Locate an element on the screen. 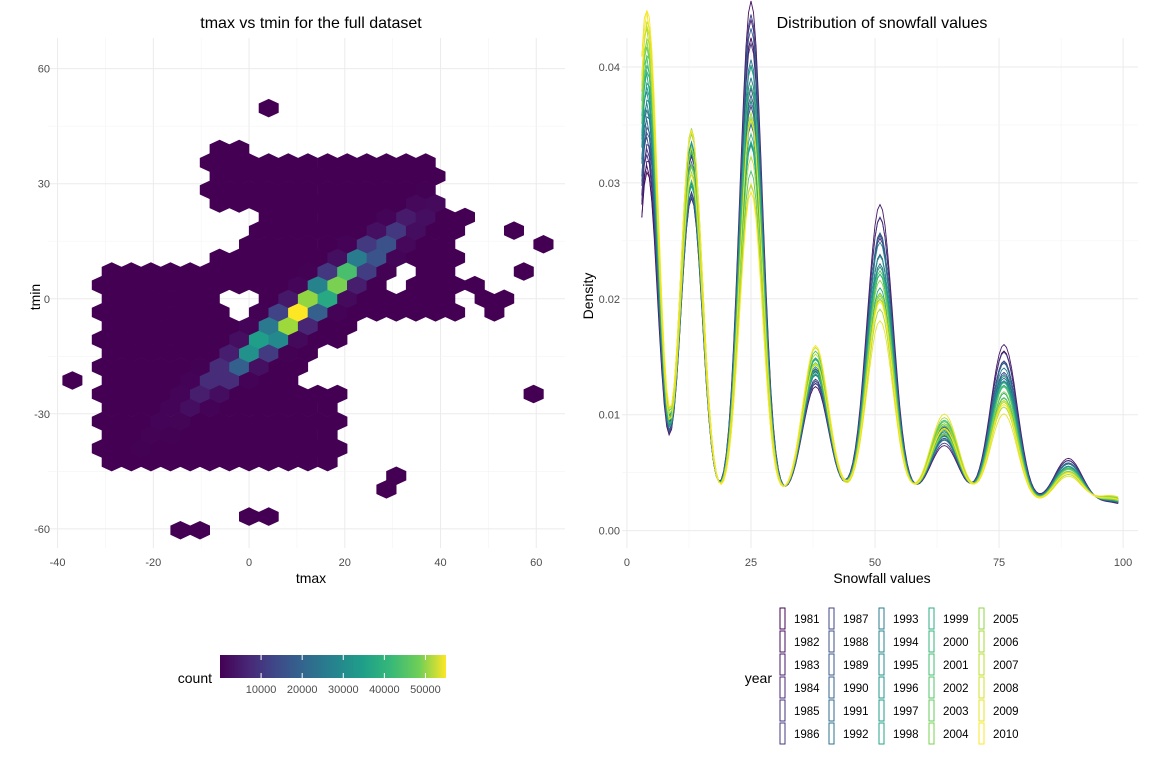 The height and width of the screenshot is (768, 1152). year-legend-label: 2004 is located at coordinates (956, 735).